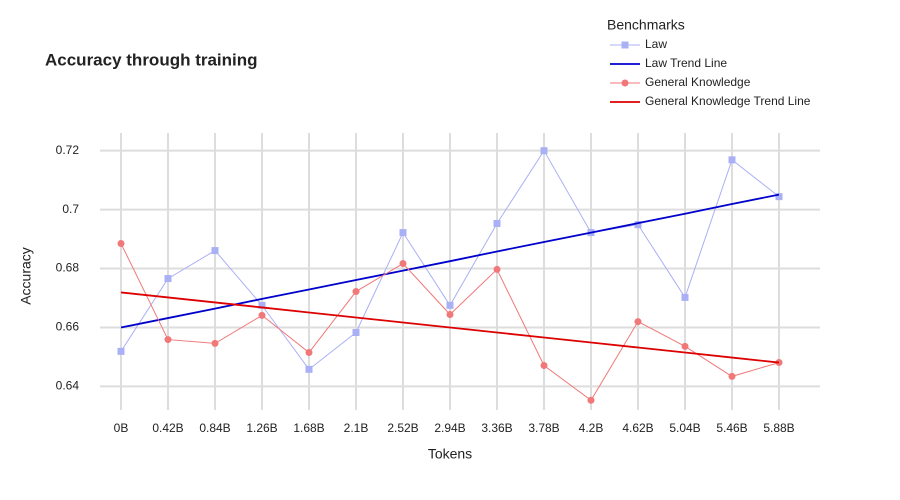 The width and height of the screenshot is (900, 500). I want to click on legend-label: General Knowledge, so click(698, 82).